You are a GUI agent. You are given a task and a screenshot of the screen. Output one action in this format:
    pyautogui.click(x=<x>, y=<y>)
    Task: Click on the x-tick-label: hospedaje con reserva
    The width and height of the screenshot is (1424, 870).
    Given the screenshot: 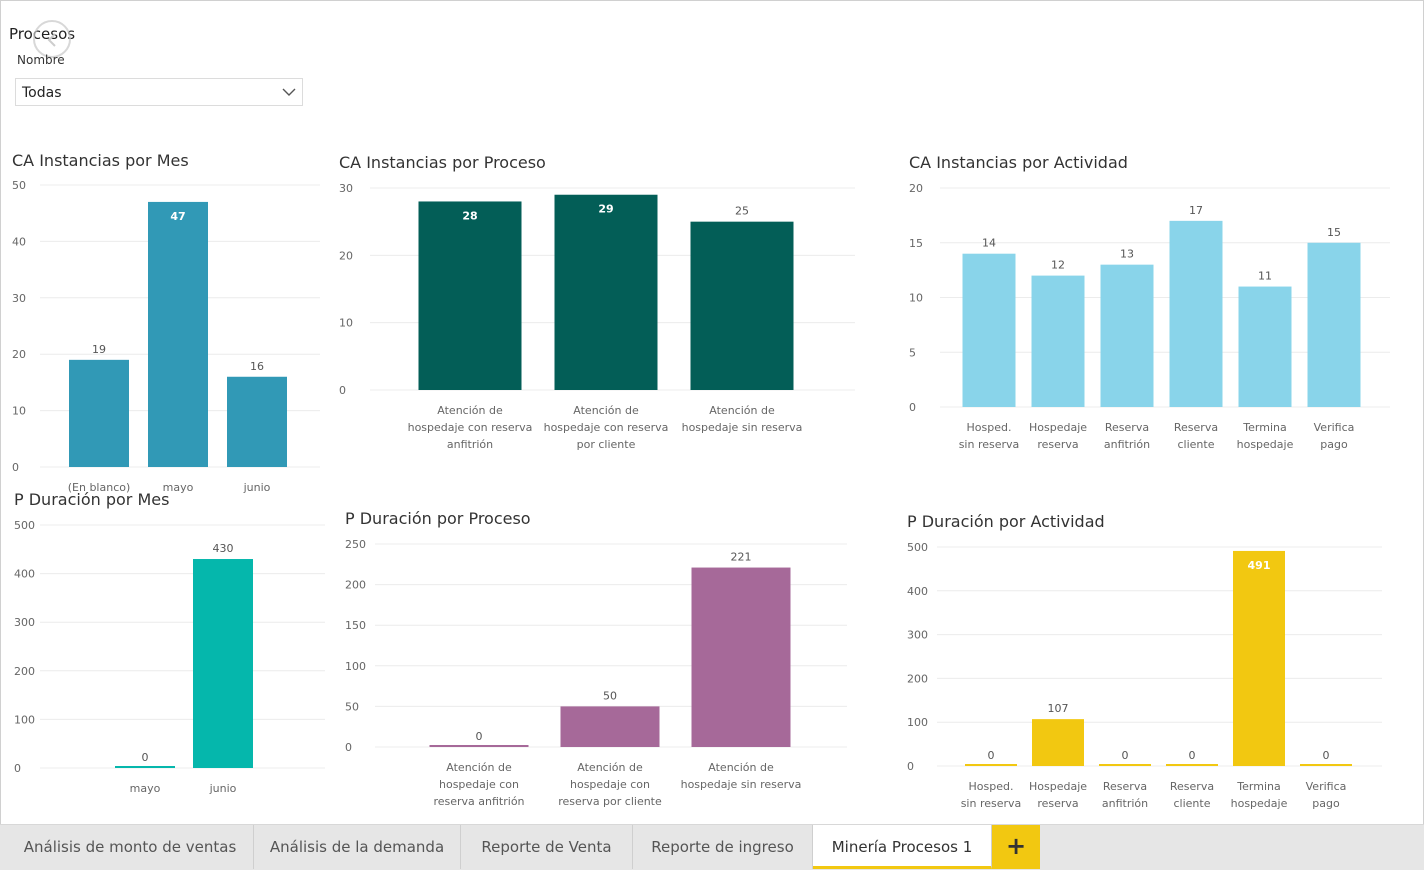 What is the action you would take?
    pyautogui.click(x=606, y=427)
    